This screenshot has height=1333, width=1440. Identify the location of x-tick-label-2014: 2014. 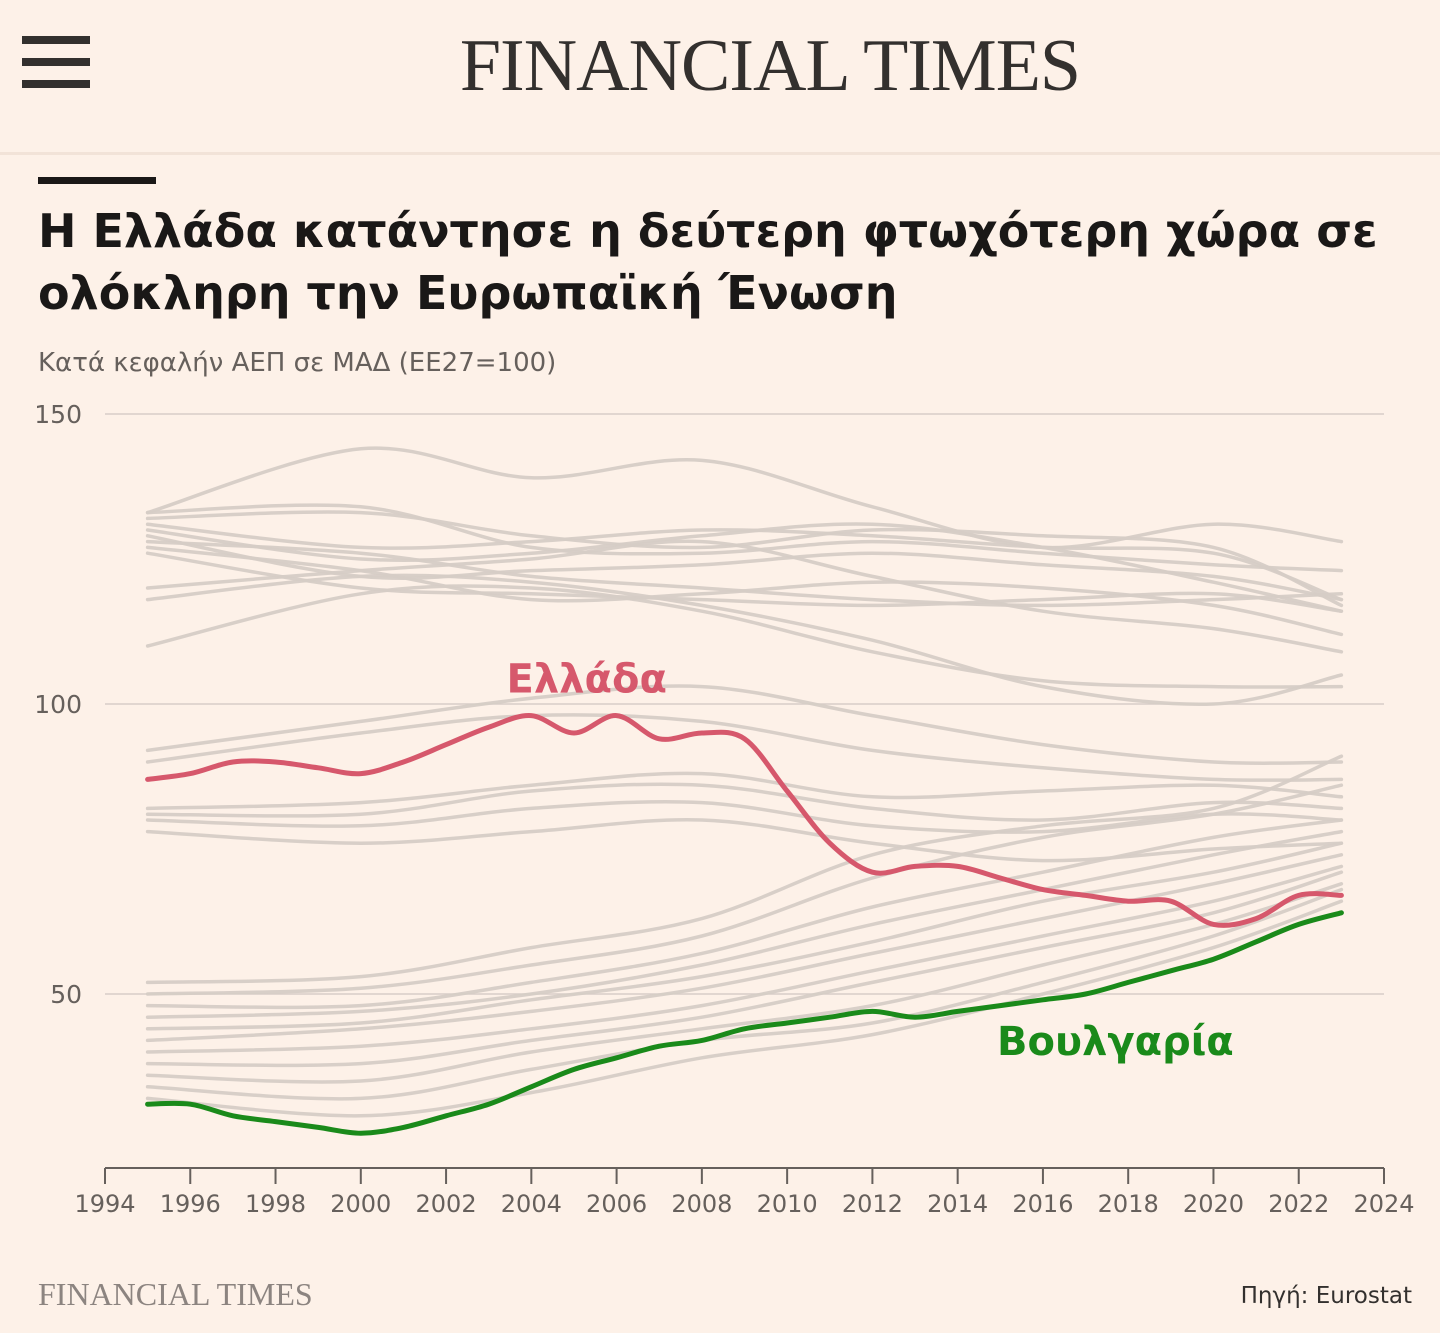
(957, 1204).